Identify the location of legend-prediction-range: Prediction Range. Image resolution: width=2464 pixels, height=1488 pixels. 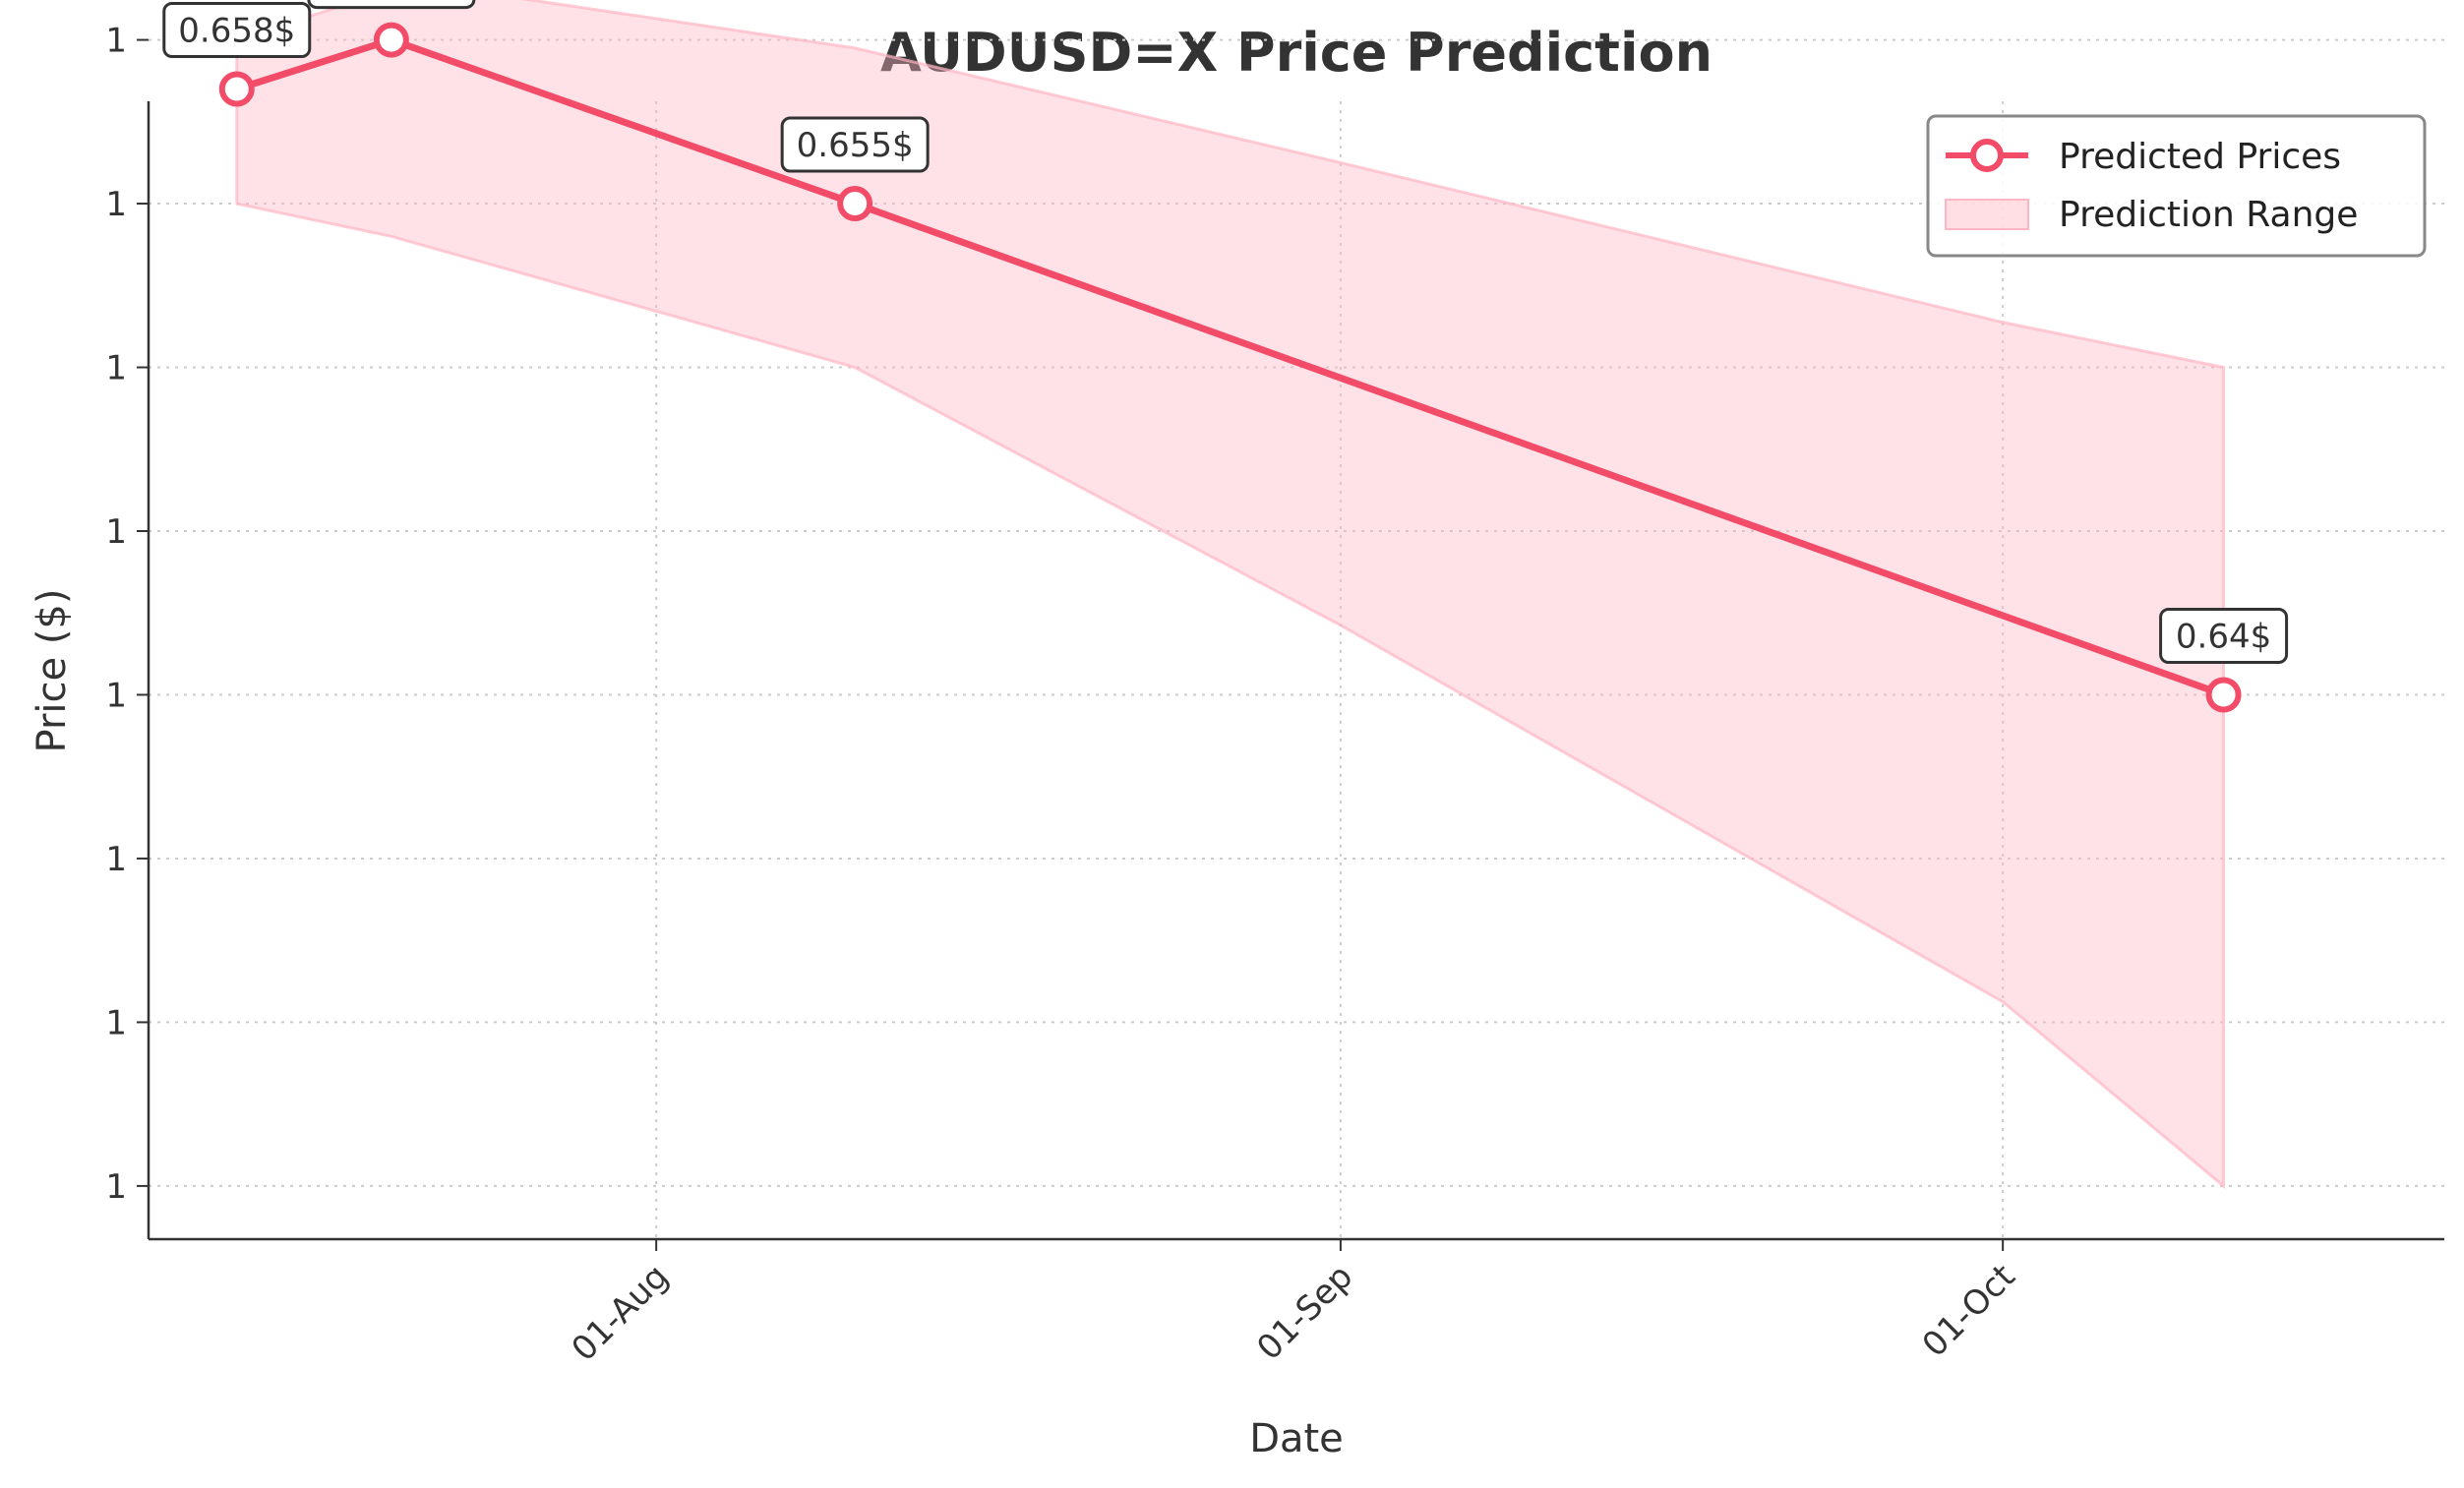
(2209, 215).